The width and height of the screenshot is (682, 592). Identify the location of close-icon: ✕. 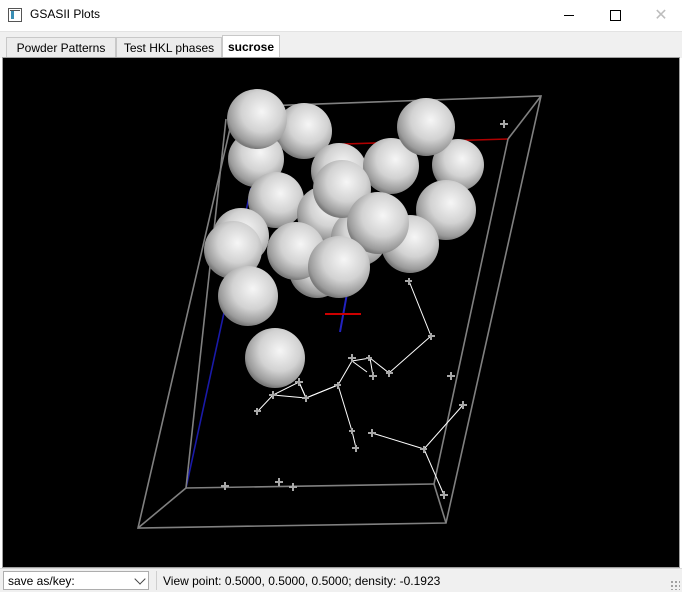
(661, 15).